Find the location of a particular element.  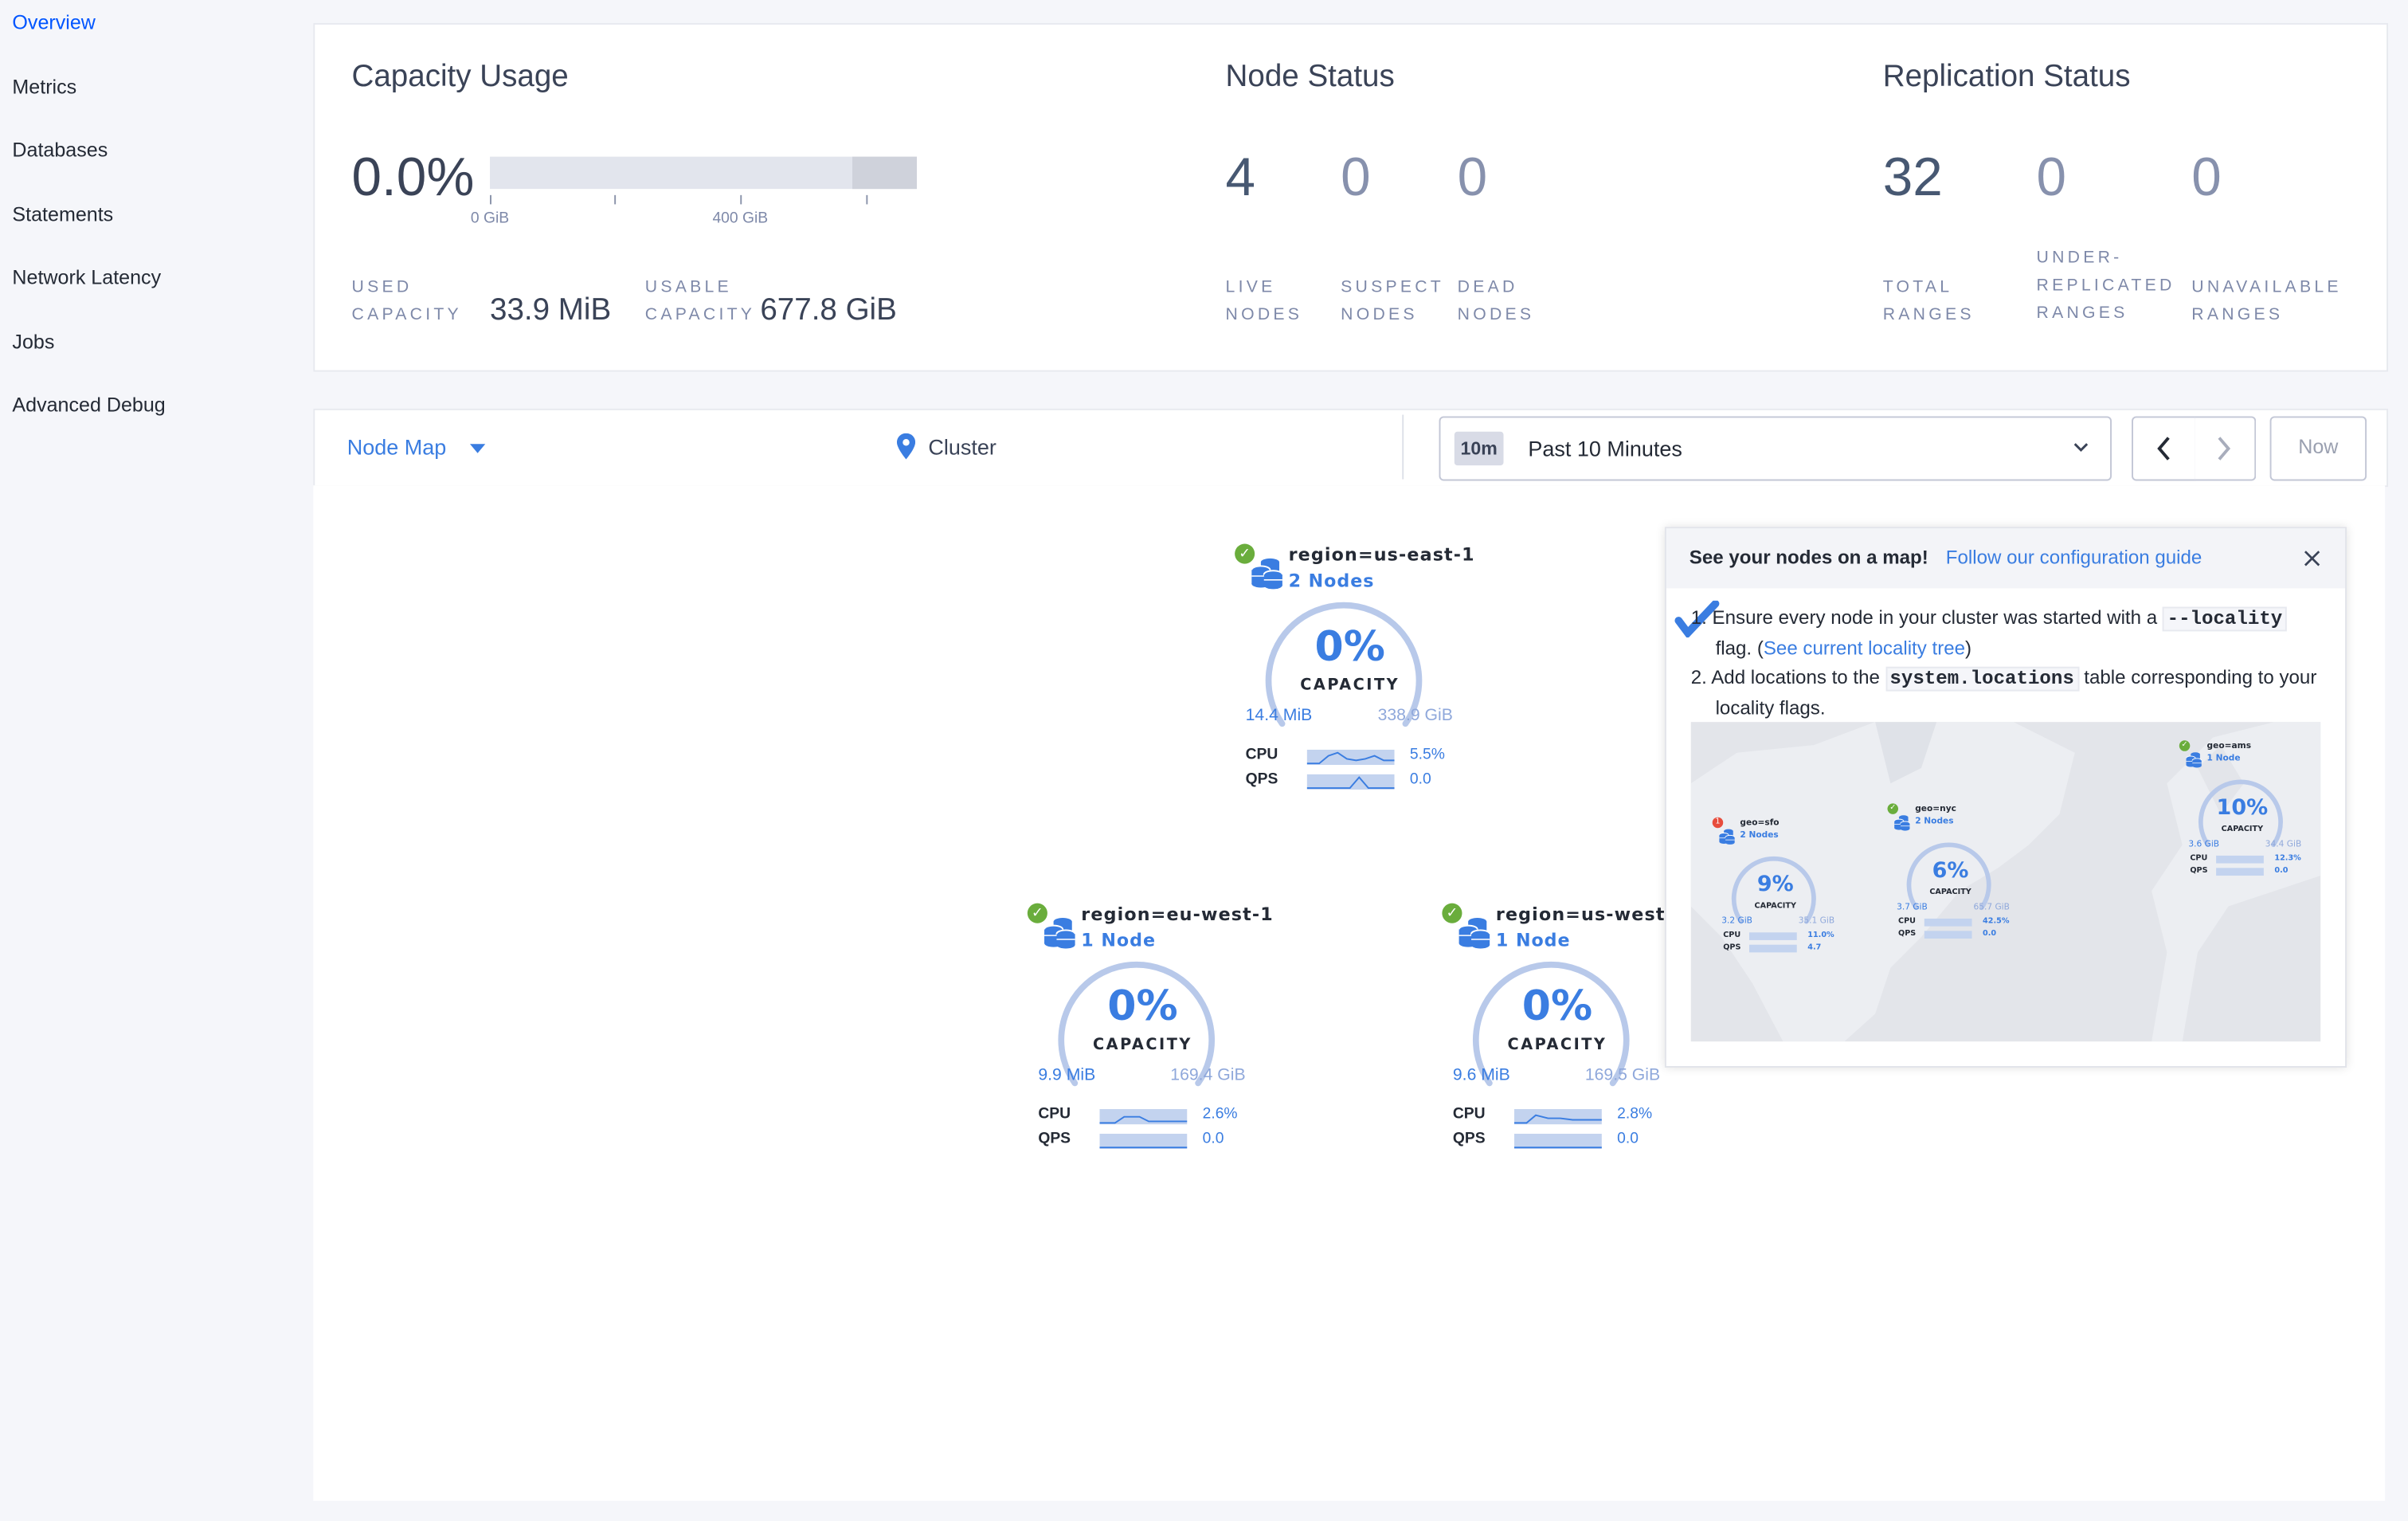

capacity-bar-unusable is located at coordinates (885, 173).